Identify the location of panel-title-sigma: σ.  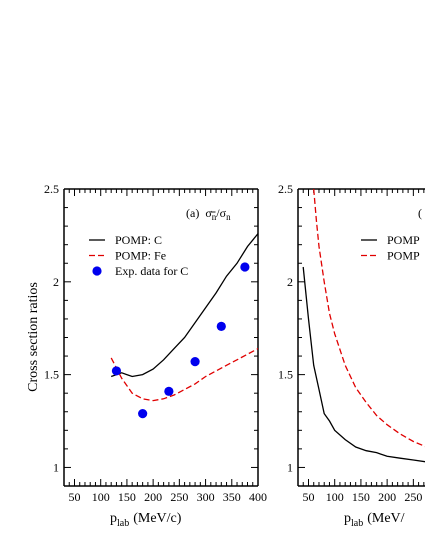
(208, 213).